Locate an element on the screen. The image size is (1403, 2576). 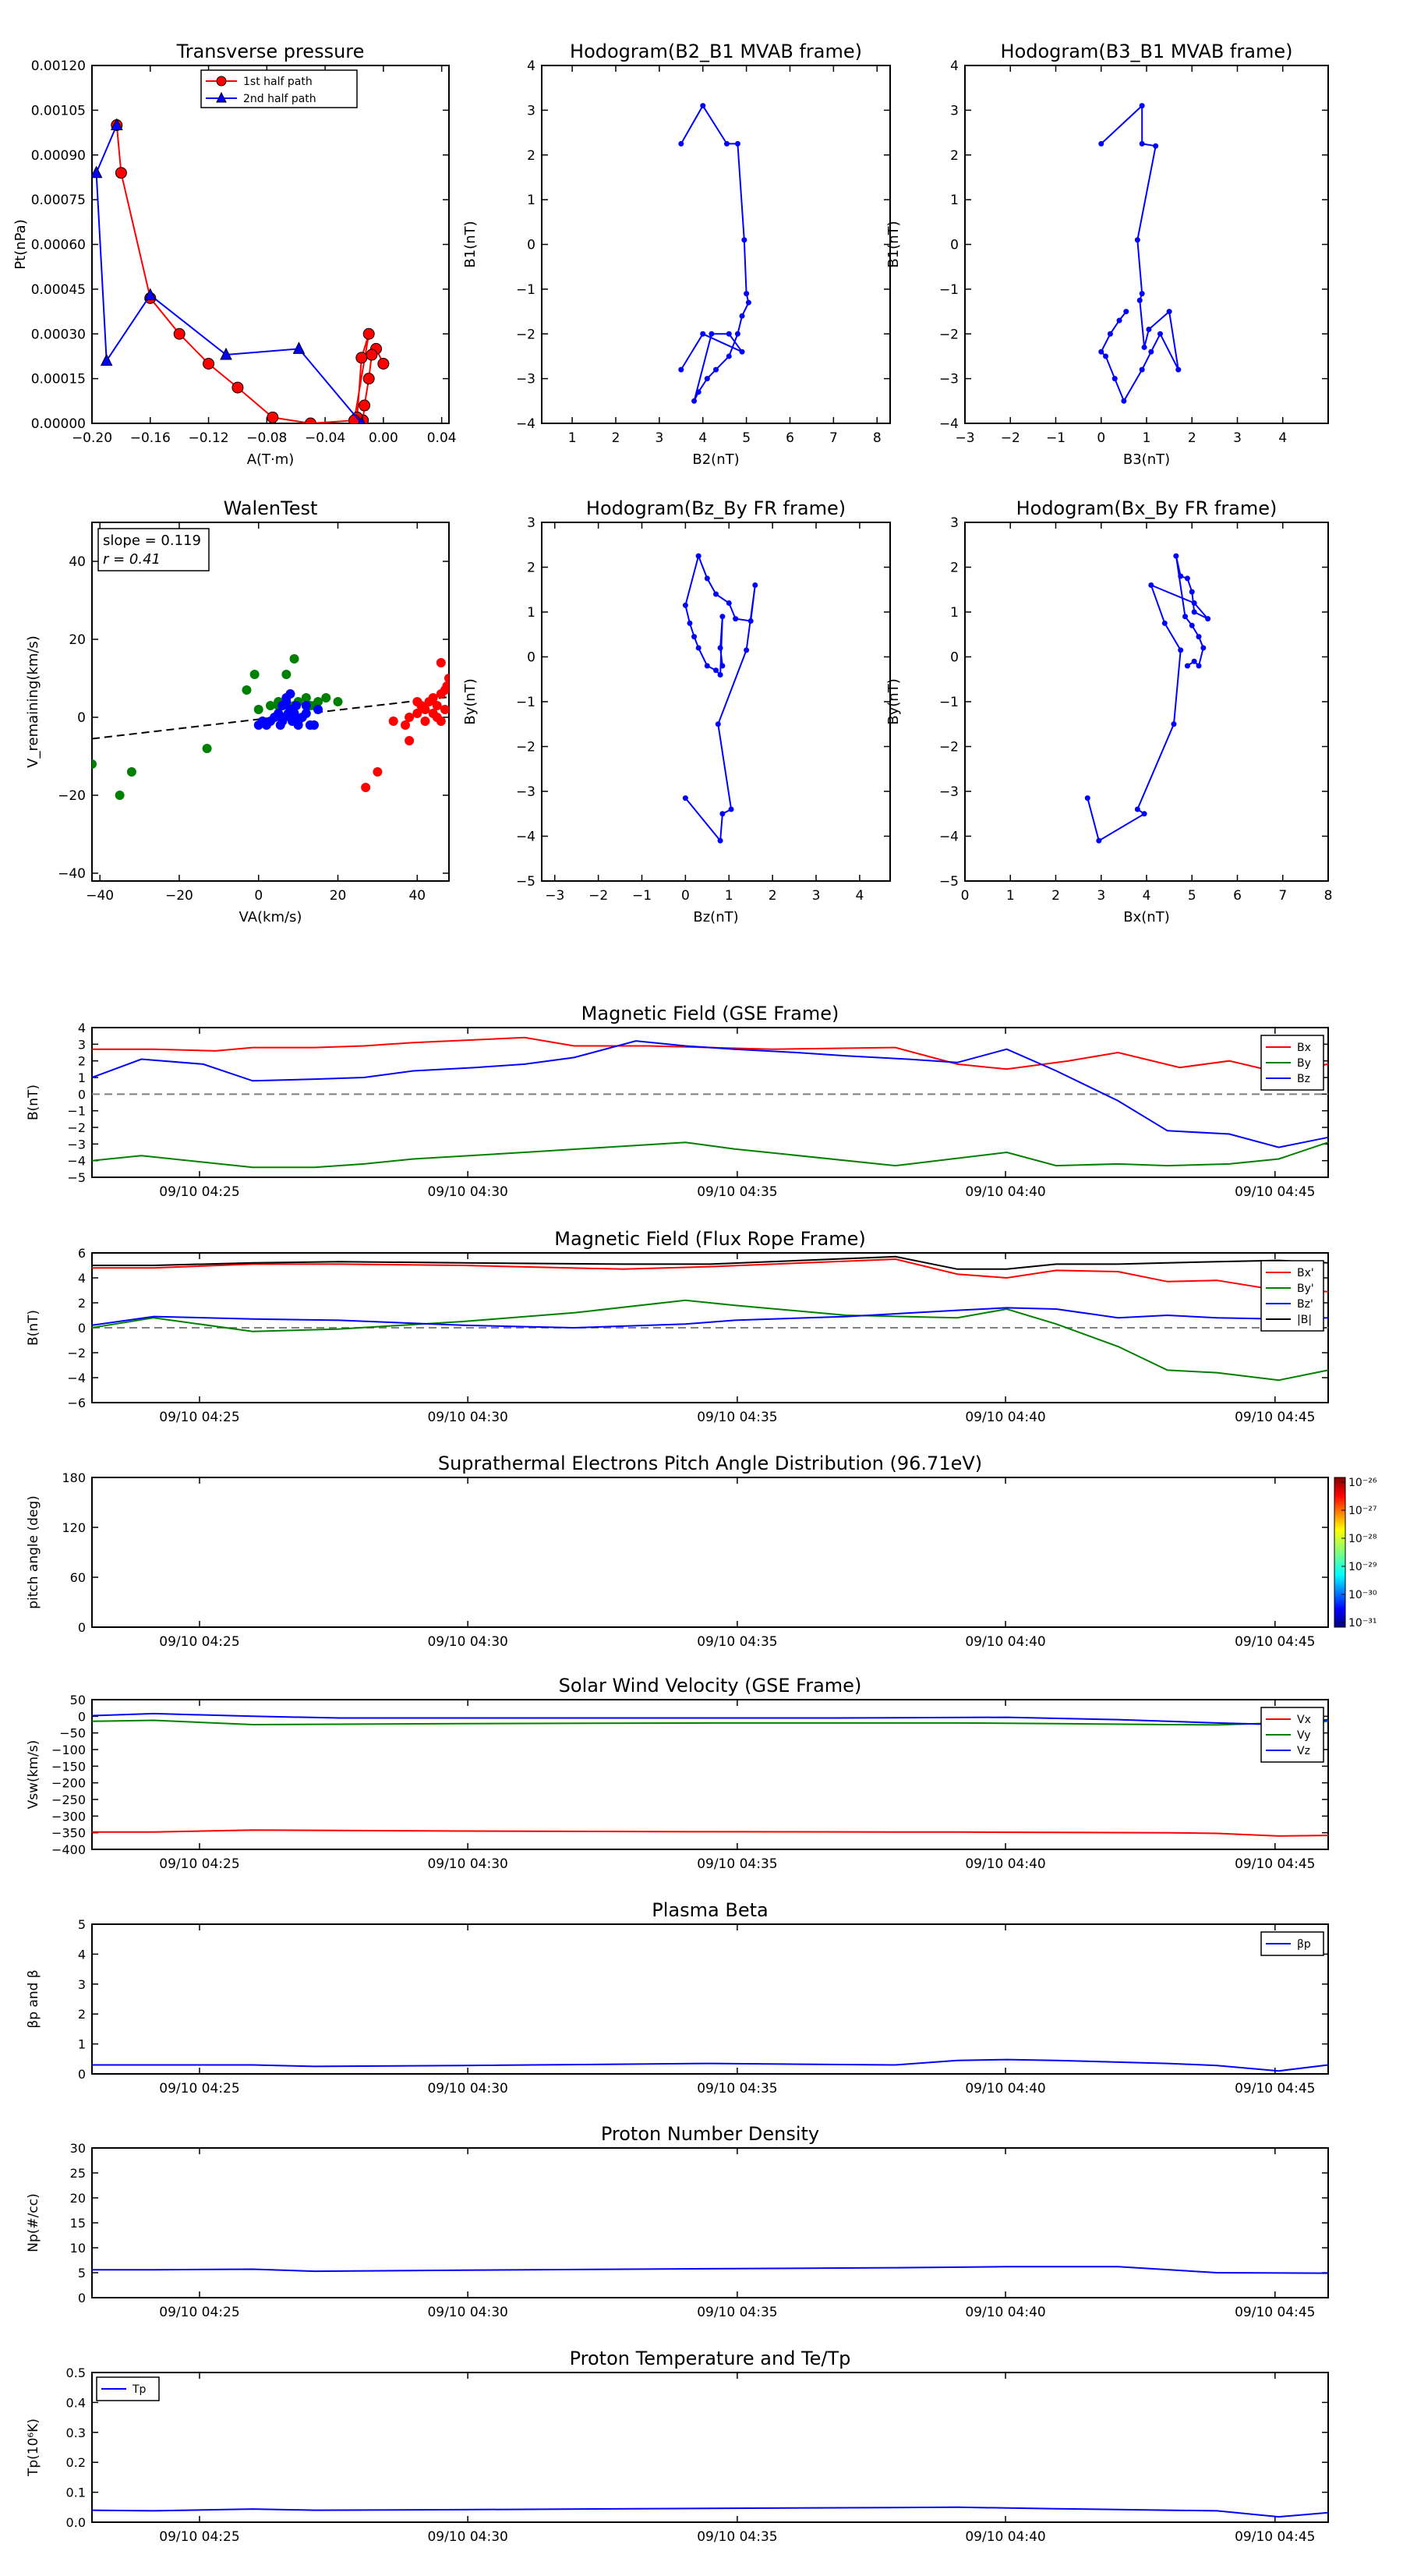
beta-ytick-label: 3 is located at coordinates (82, 1984).